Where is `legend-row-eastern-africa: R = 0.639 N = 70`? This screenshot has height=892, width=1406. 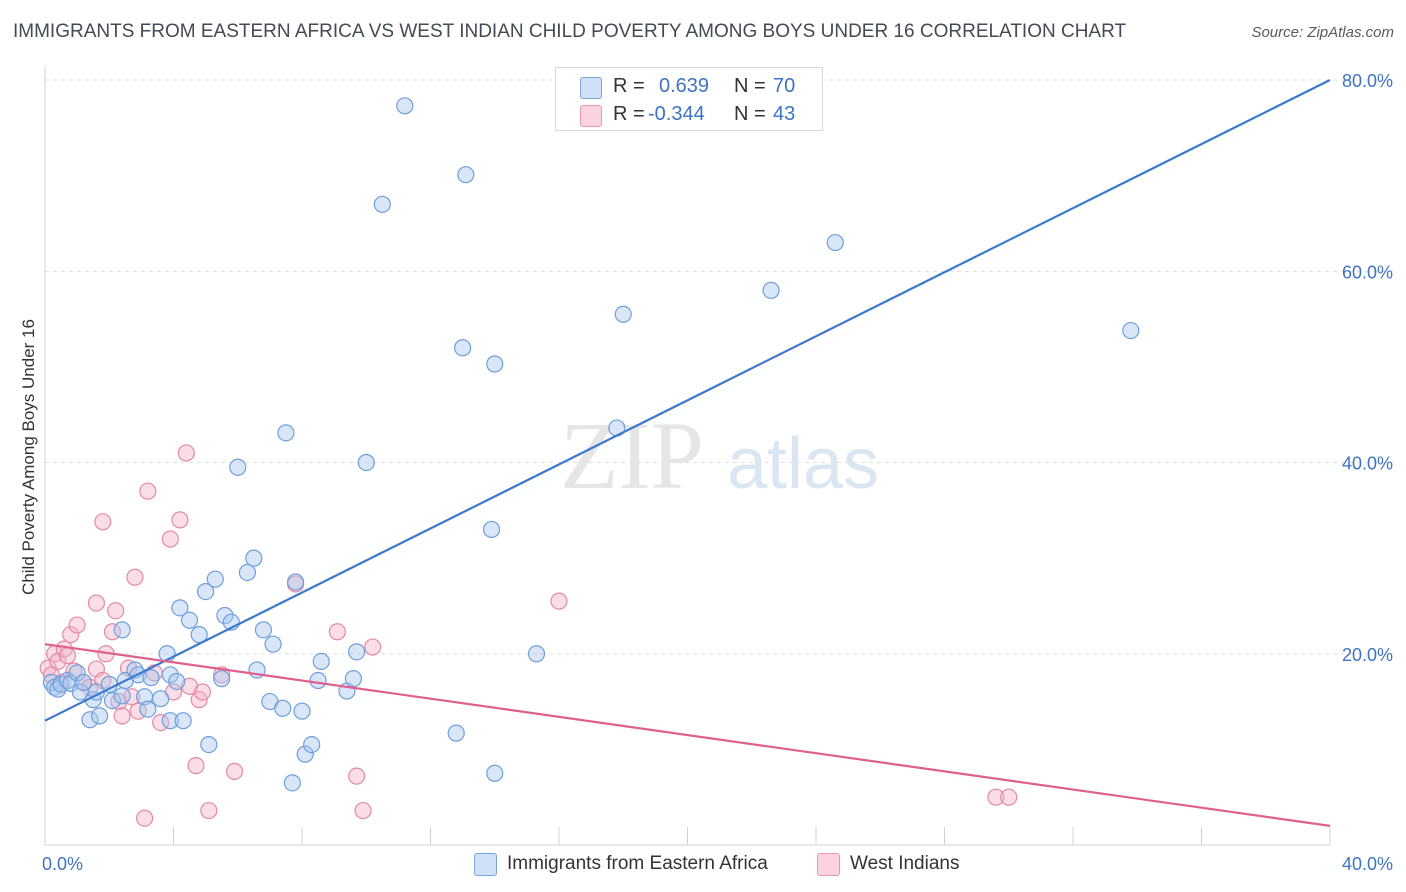 legend-row-eastern-africa: R = 0.639 N = 70 is located at coordinates (689, 87).